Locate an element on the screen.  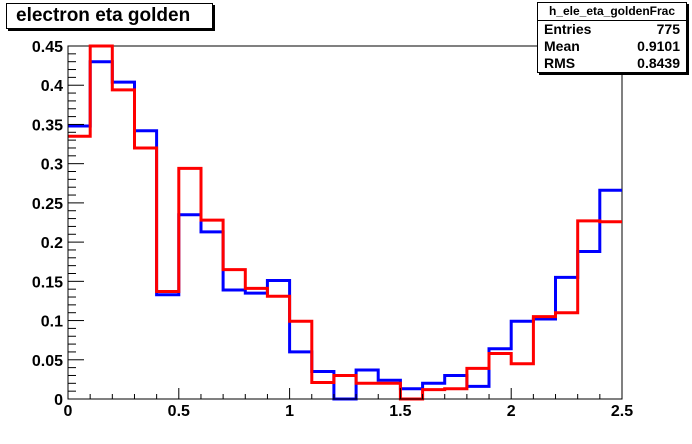
stats-label: Mean is located at coordinates (562, 46).